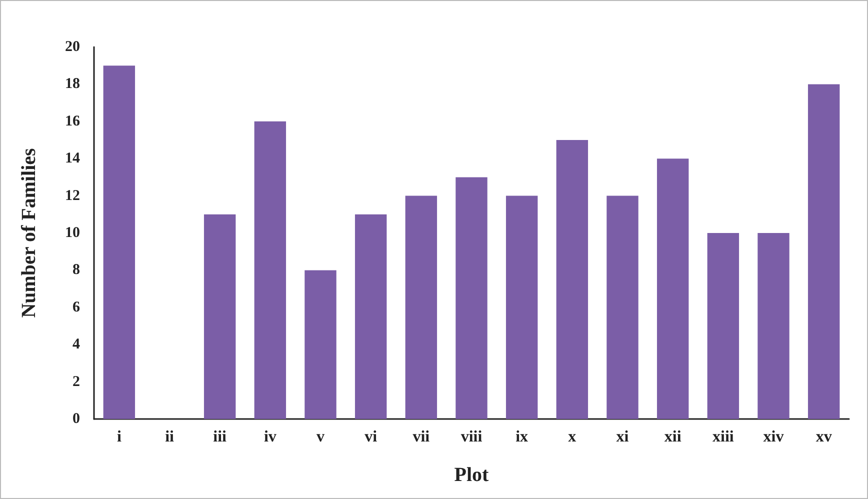  Describe the element at coordinates (76, 382) in the screenshot. I see `y-tick-label: 2` at that location.